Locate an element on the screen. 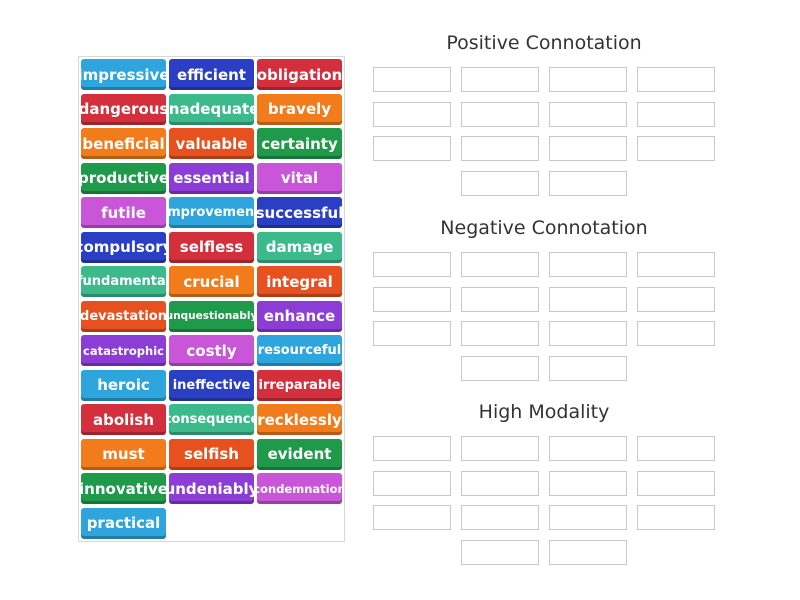  word-tile: ineffective is located at coordinates (211, 385).